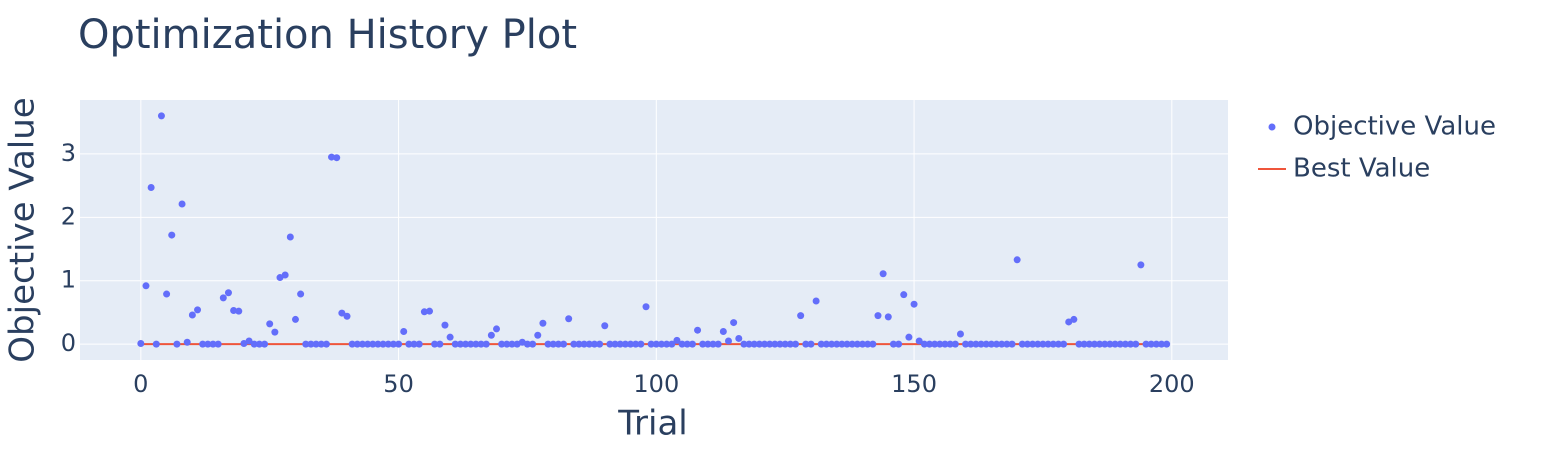 This screenshot has width=1544, height=454. Describe the element at coordinates (652, 424) in the screenshot. I see `x-axis-title: Trial` at that location.